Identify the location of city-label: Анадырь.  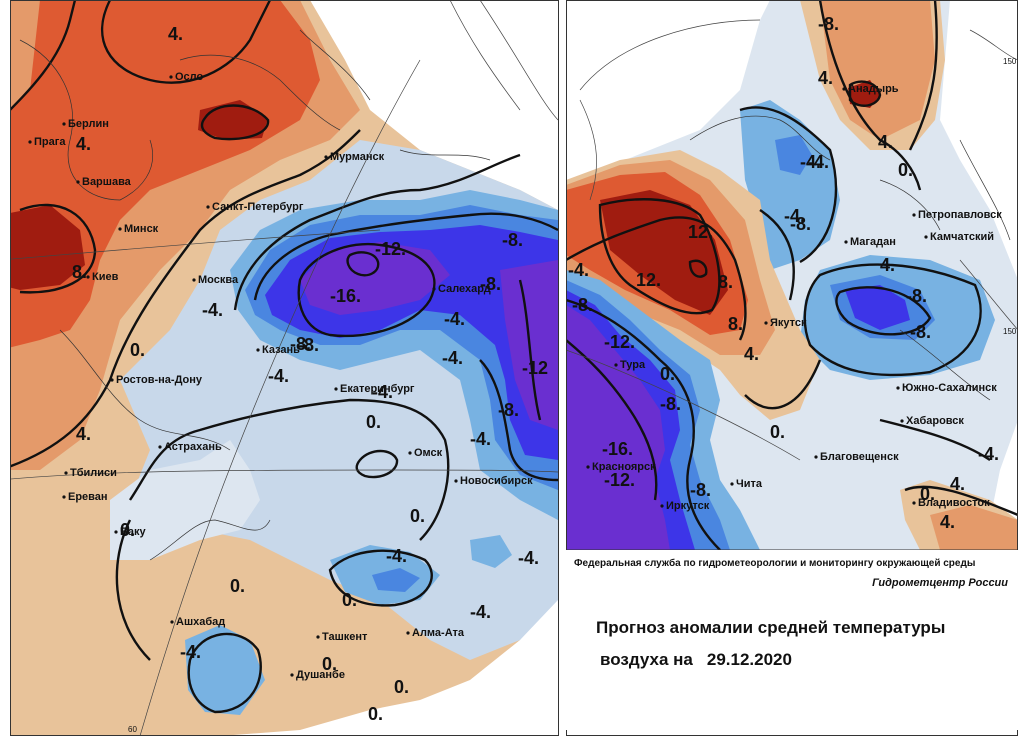
(873, 89).